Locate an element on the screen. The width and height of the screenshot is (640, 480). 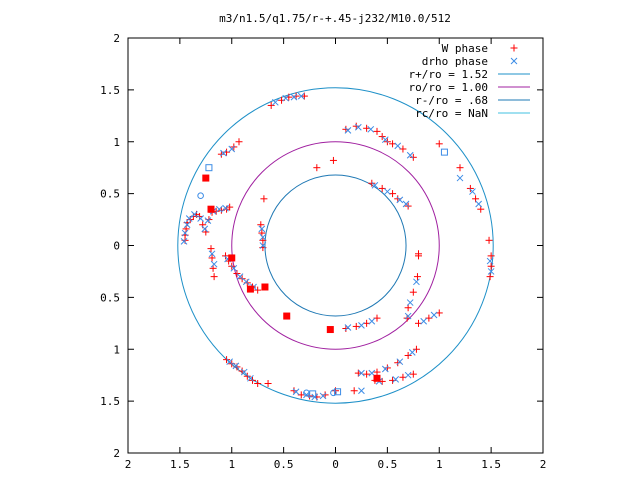
x-tick-label: 0.5 is located at coordinates (284, 464).